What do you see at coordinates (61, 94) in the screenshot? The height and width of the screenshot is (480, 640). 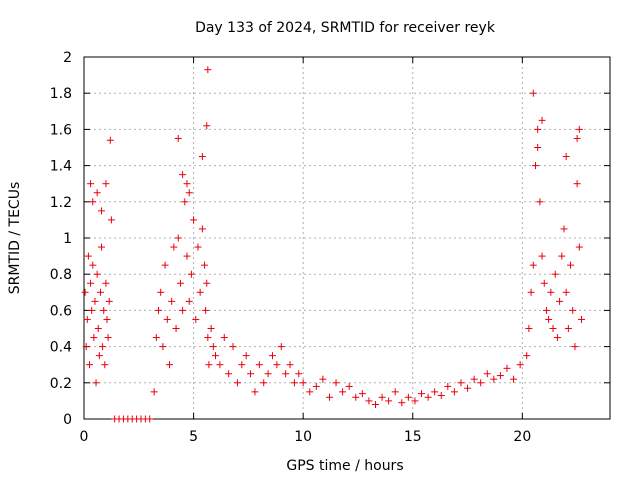 I see `y-tick-label: 1.8` at bounding box center [61, 94].